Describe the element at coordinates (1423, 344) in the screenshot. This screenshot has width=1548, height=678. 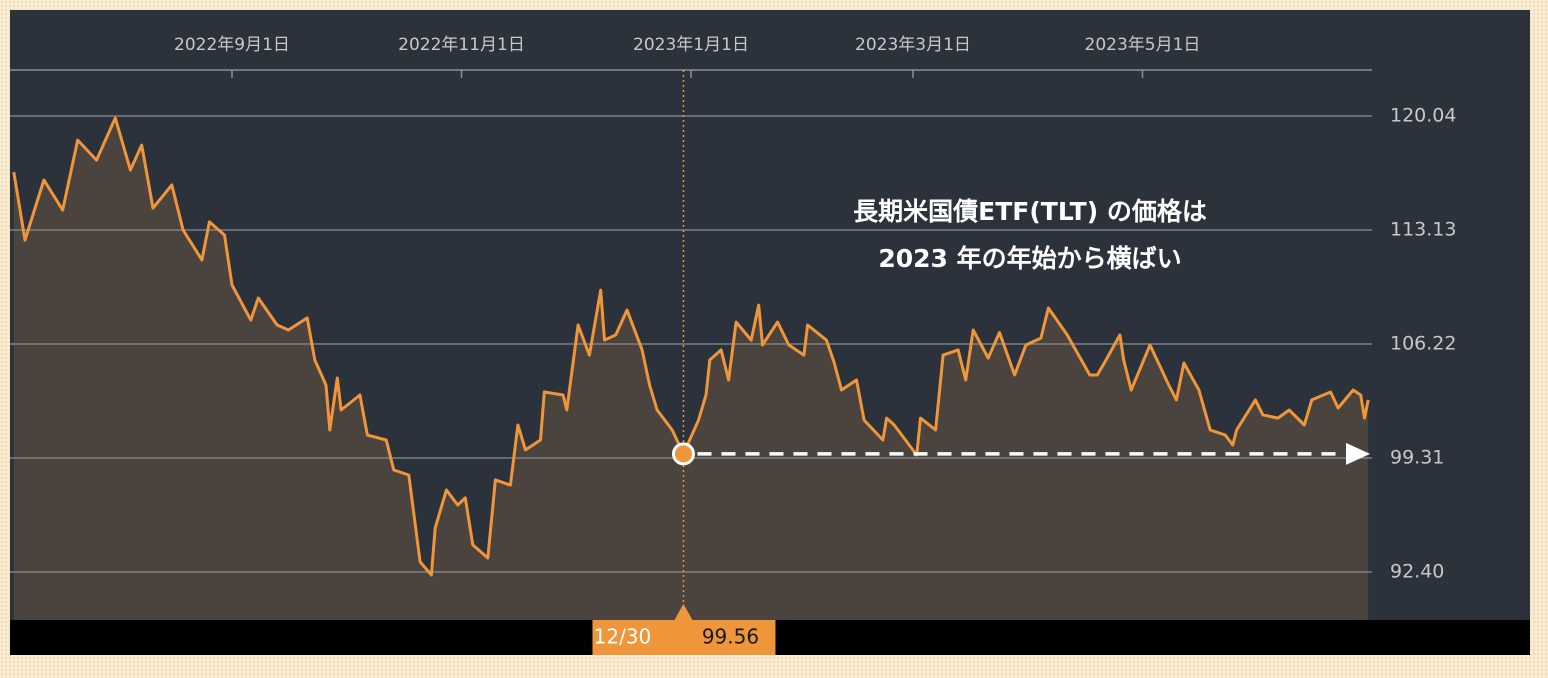
I see `y-tick-label: 106.22` at that location.